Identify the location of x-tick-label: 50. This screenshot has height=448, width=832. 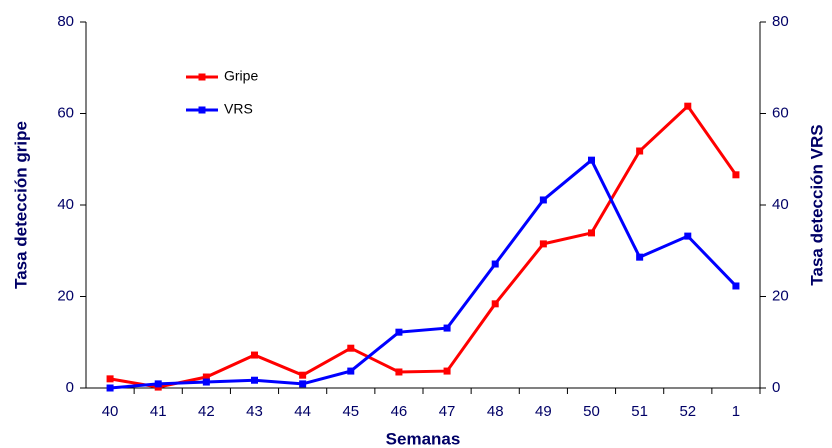
(591, 411).